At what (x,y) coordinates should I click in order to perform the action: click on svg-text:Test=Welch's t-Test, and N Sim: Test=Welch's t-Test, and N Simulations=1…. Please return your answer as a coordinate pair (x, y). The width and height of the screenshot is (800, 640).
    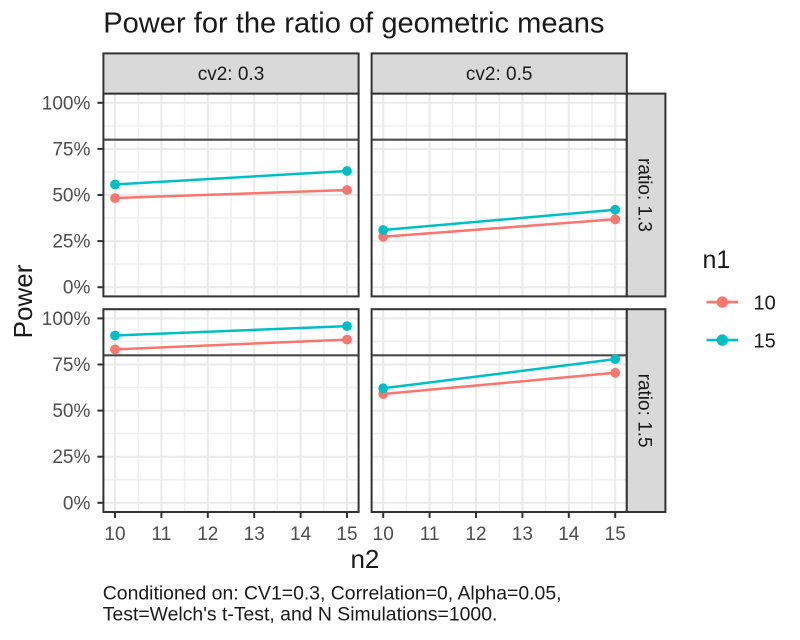
    Looking at the image, I should click on (300, 615).